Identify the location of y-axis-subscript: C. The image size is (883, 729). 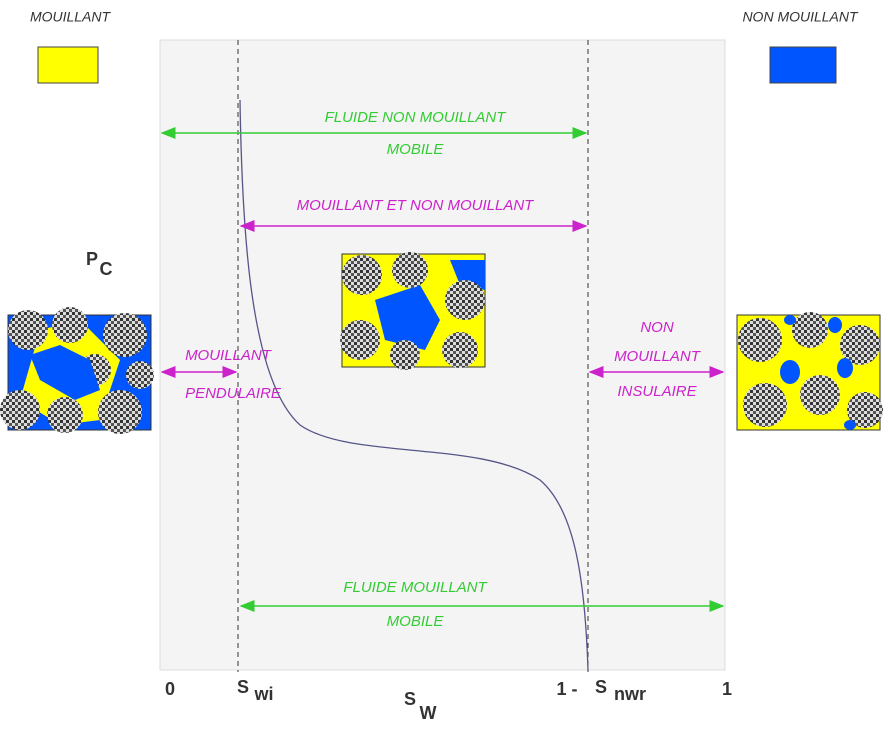
(106, 269).